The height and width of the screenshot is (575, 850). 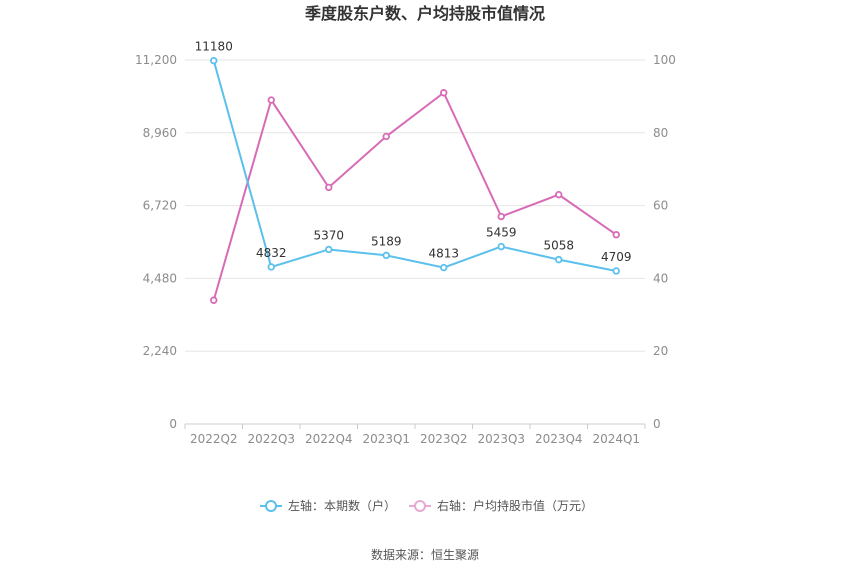 I want to click on right-axis: 0 20 40 60 80 100, so click(x=664, y=242).